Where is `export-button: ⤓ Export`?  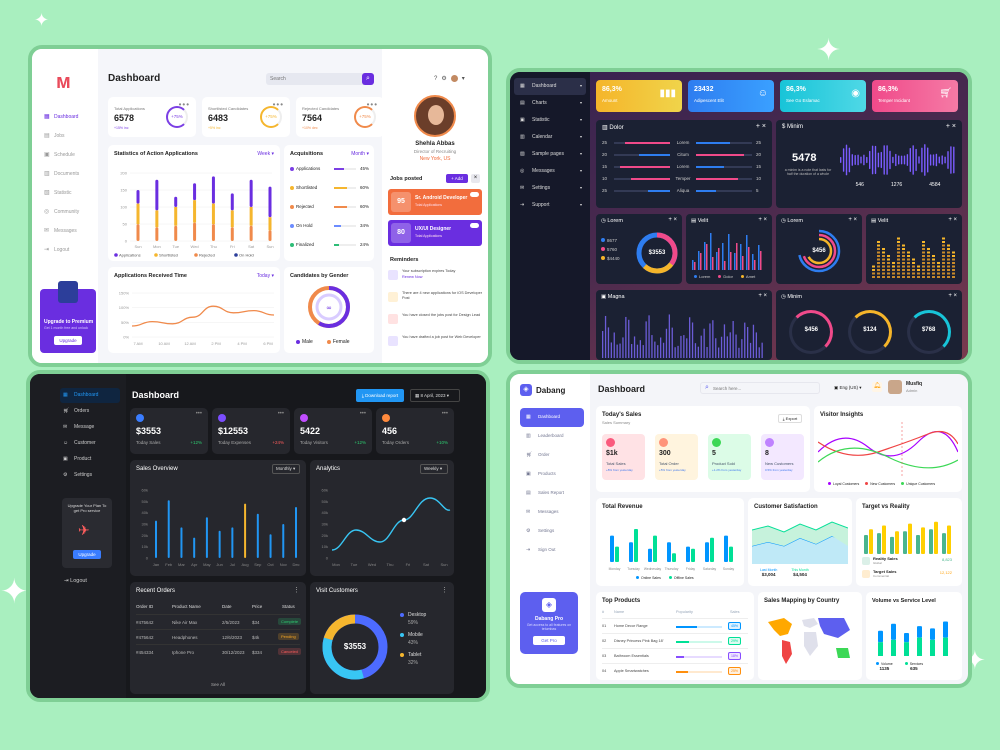 export-button: ⤓ Export is located at coordinates (790, 418).